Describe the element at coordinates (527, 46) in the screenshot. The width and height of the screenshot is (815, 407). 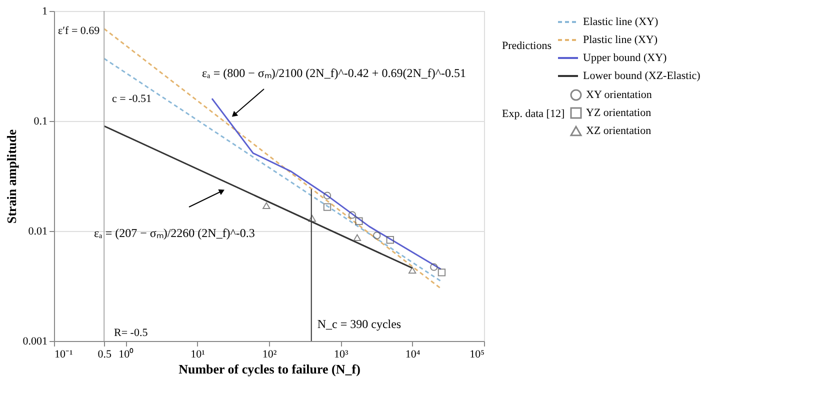
I see `text: Predictions` at that location.